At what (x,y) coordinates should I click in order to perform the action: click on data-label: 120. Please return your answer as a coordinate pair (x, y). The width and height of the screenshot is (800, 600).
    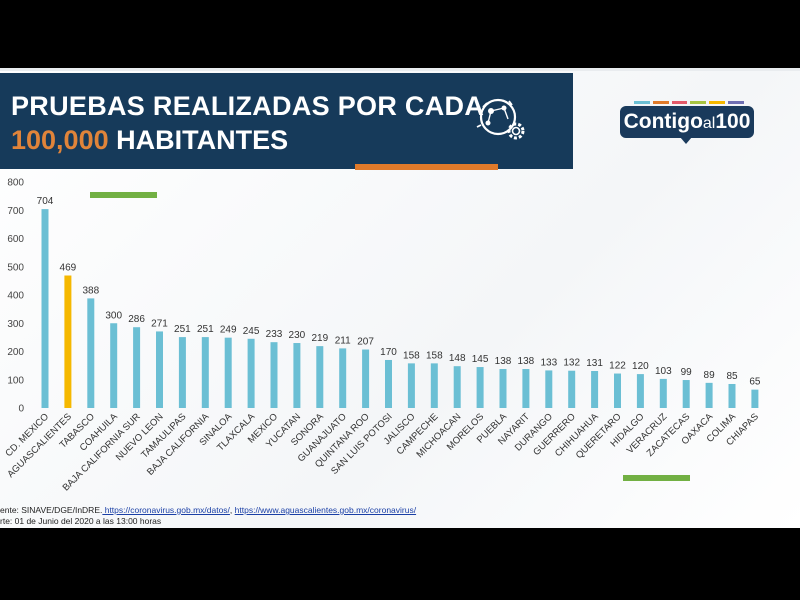
    Looking at the image, I should click on (640, 366).